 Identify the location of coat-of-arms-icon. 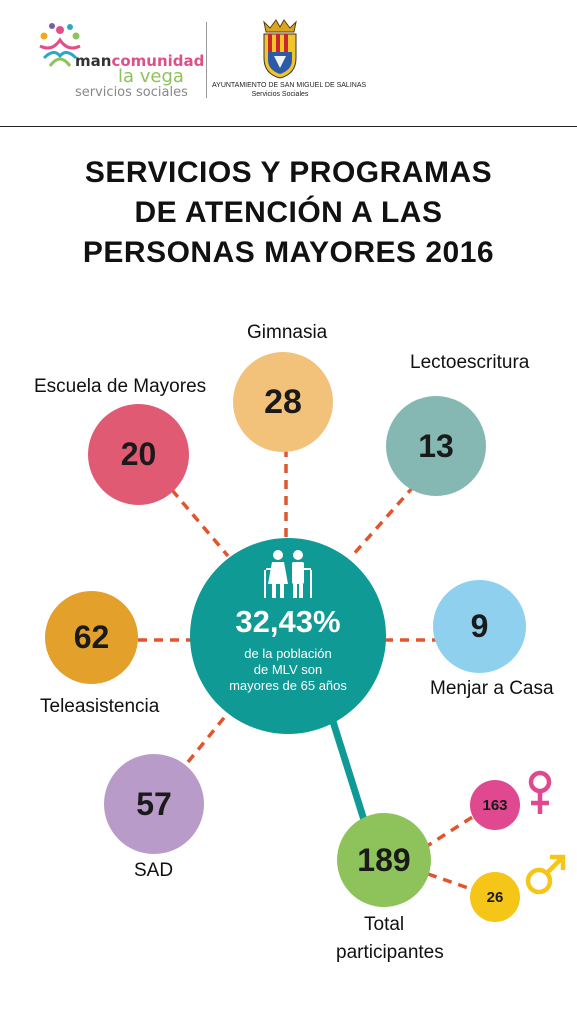
(280, 49).